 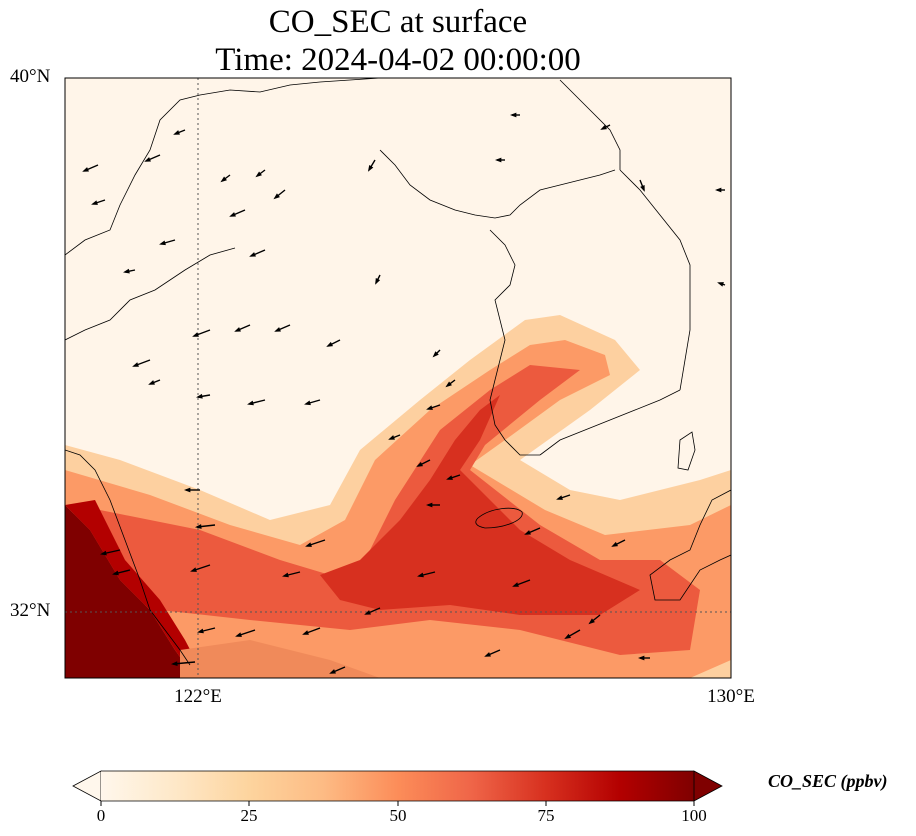 I want to click on plume-dense, so click(x=480, y=505).